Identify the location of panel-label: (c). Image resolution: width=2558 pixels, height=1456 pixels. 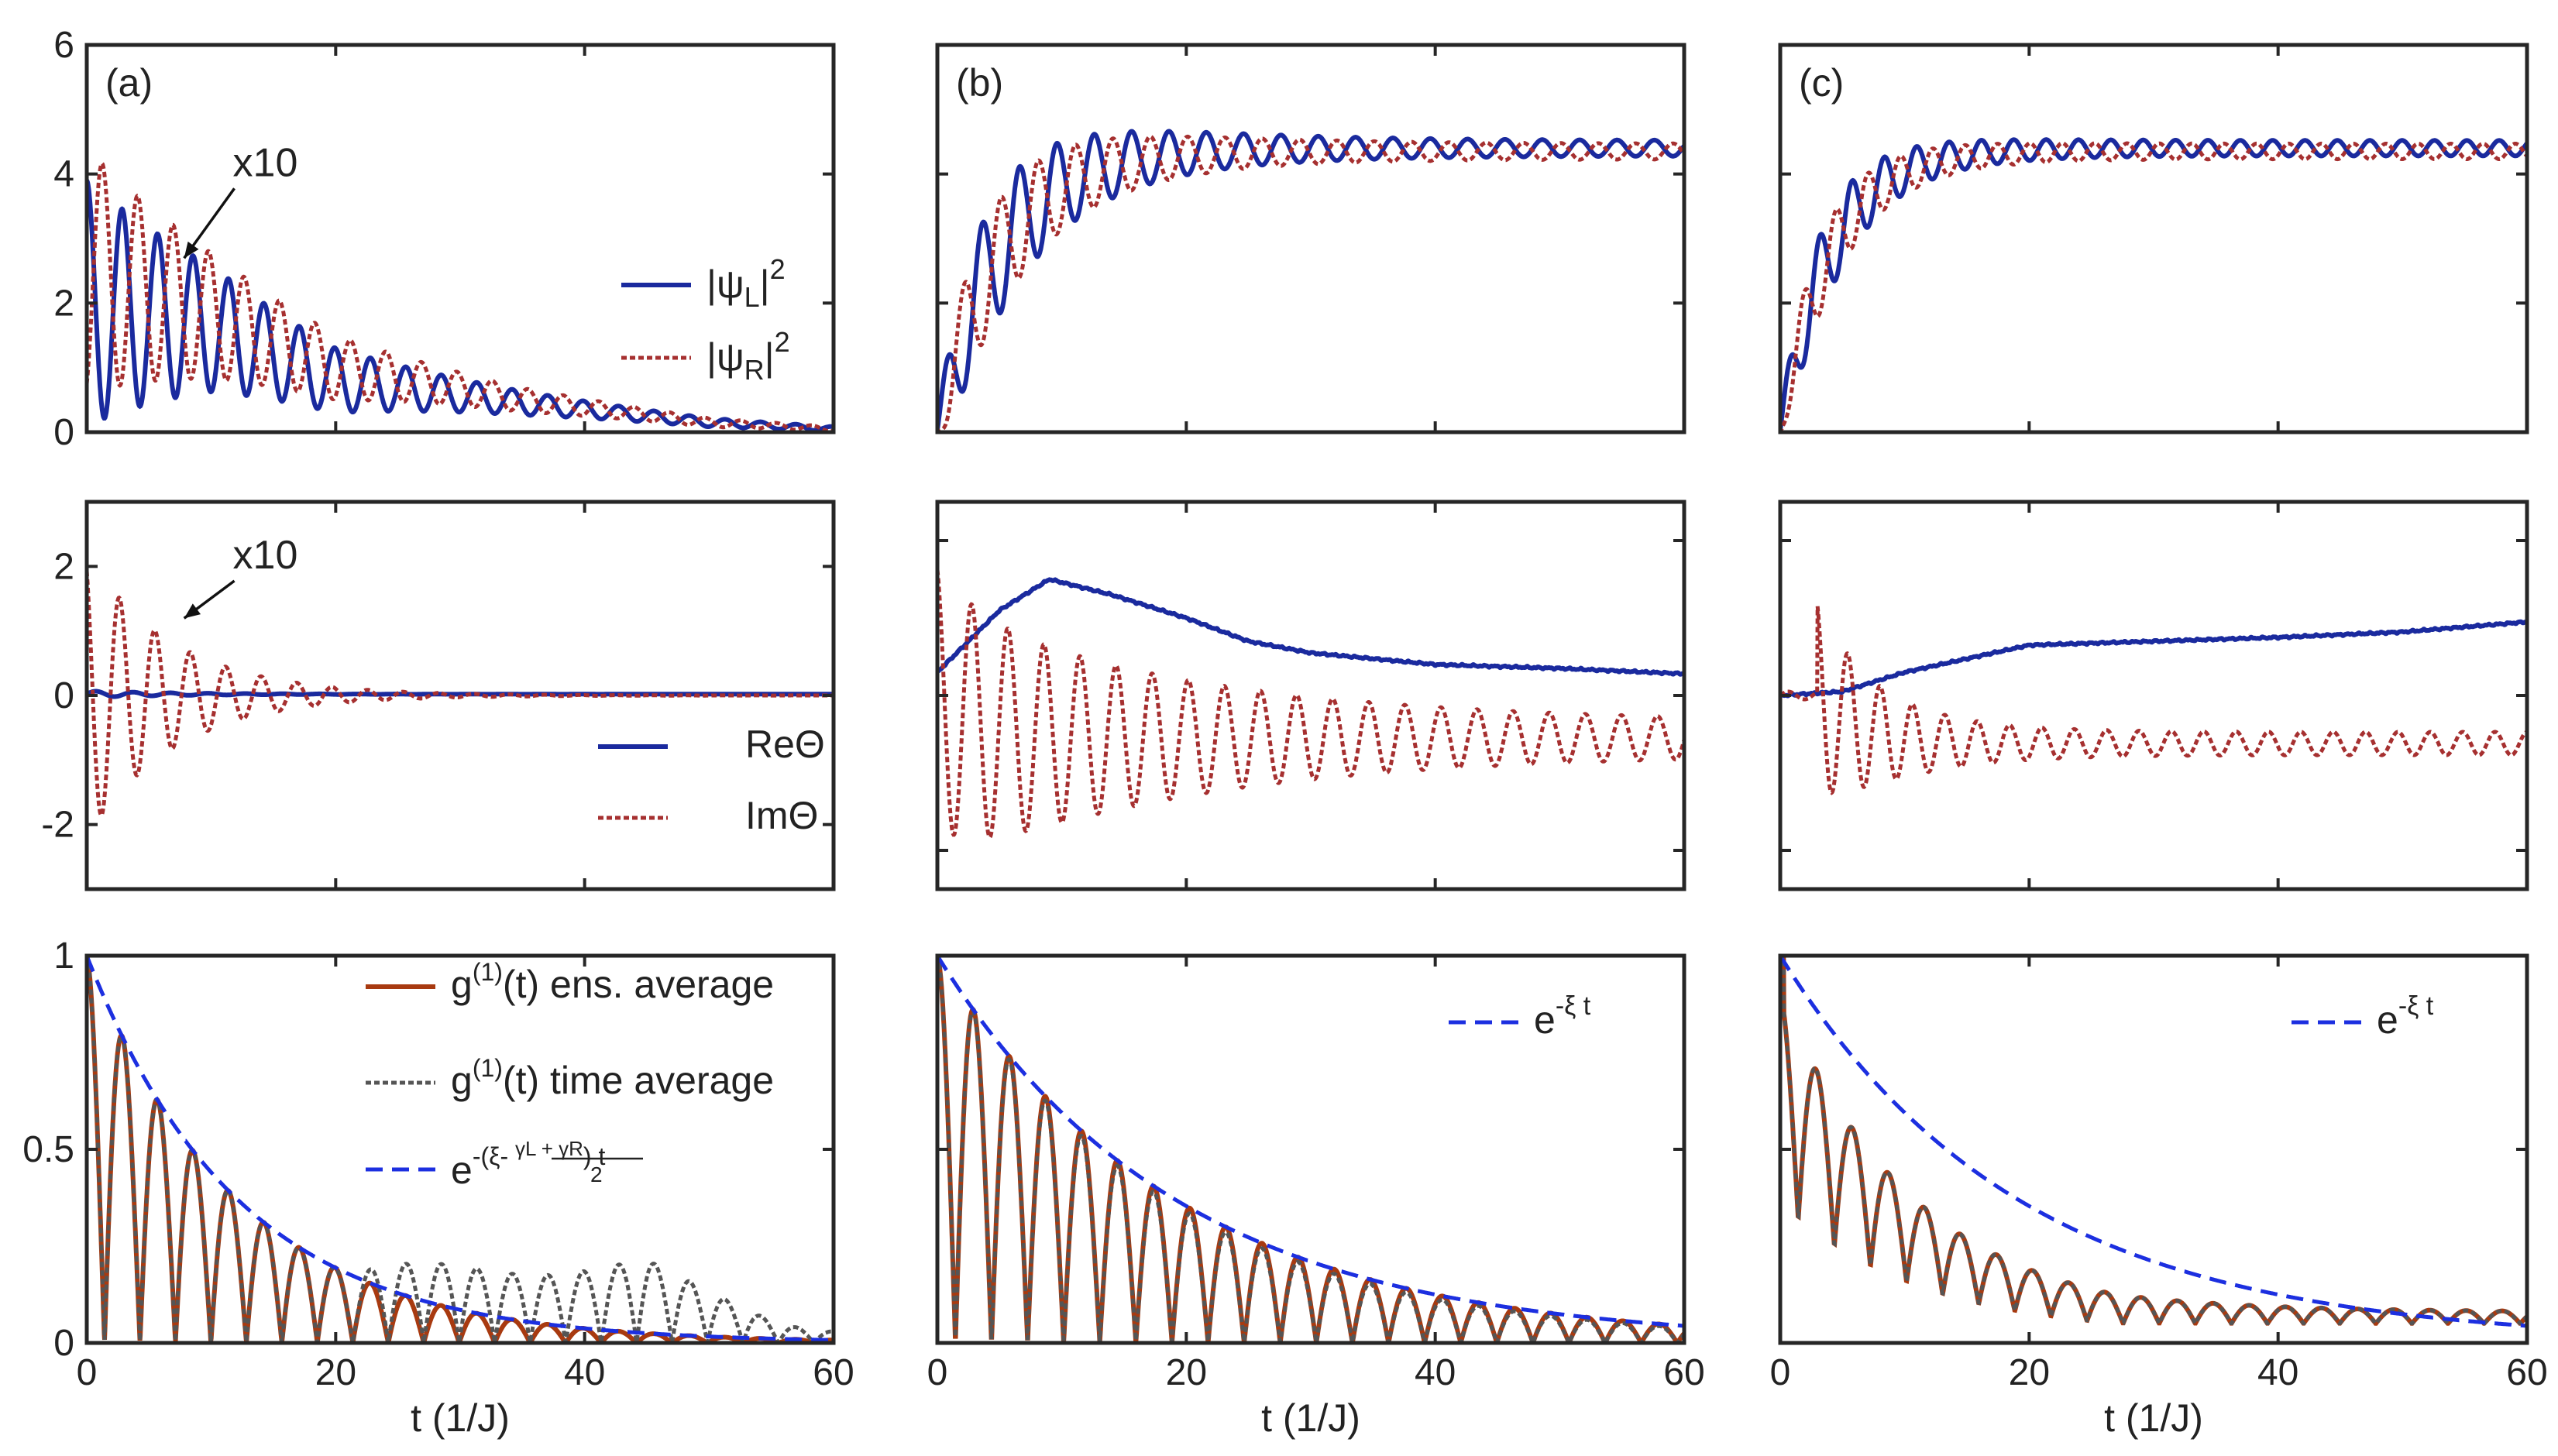
(1822, 83).